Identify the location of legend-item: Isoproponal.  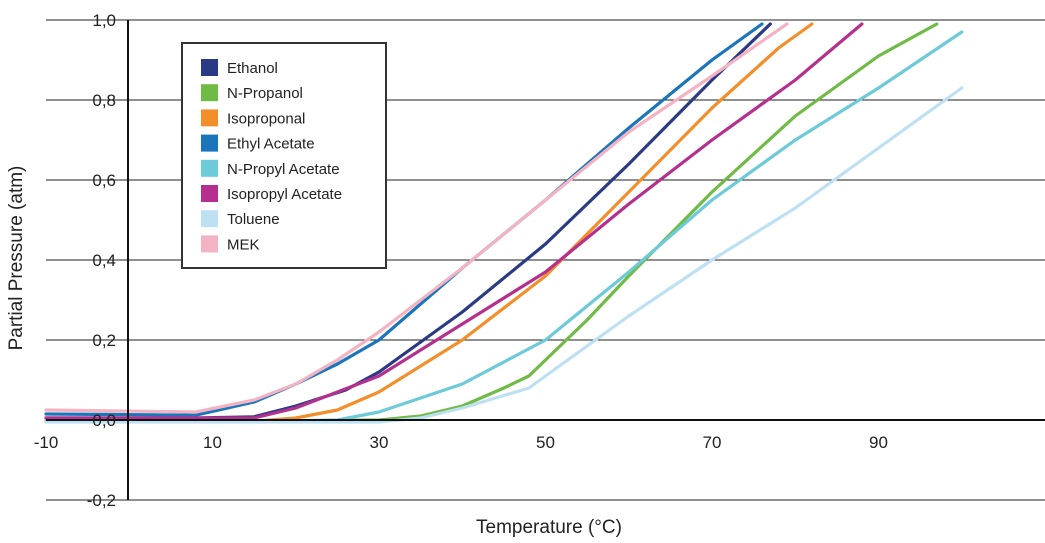
(253, 118).